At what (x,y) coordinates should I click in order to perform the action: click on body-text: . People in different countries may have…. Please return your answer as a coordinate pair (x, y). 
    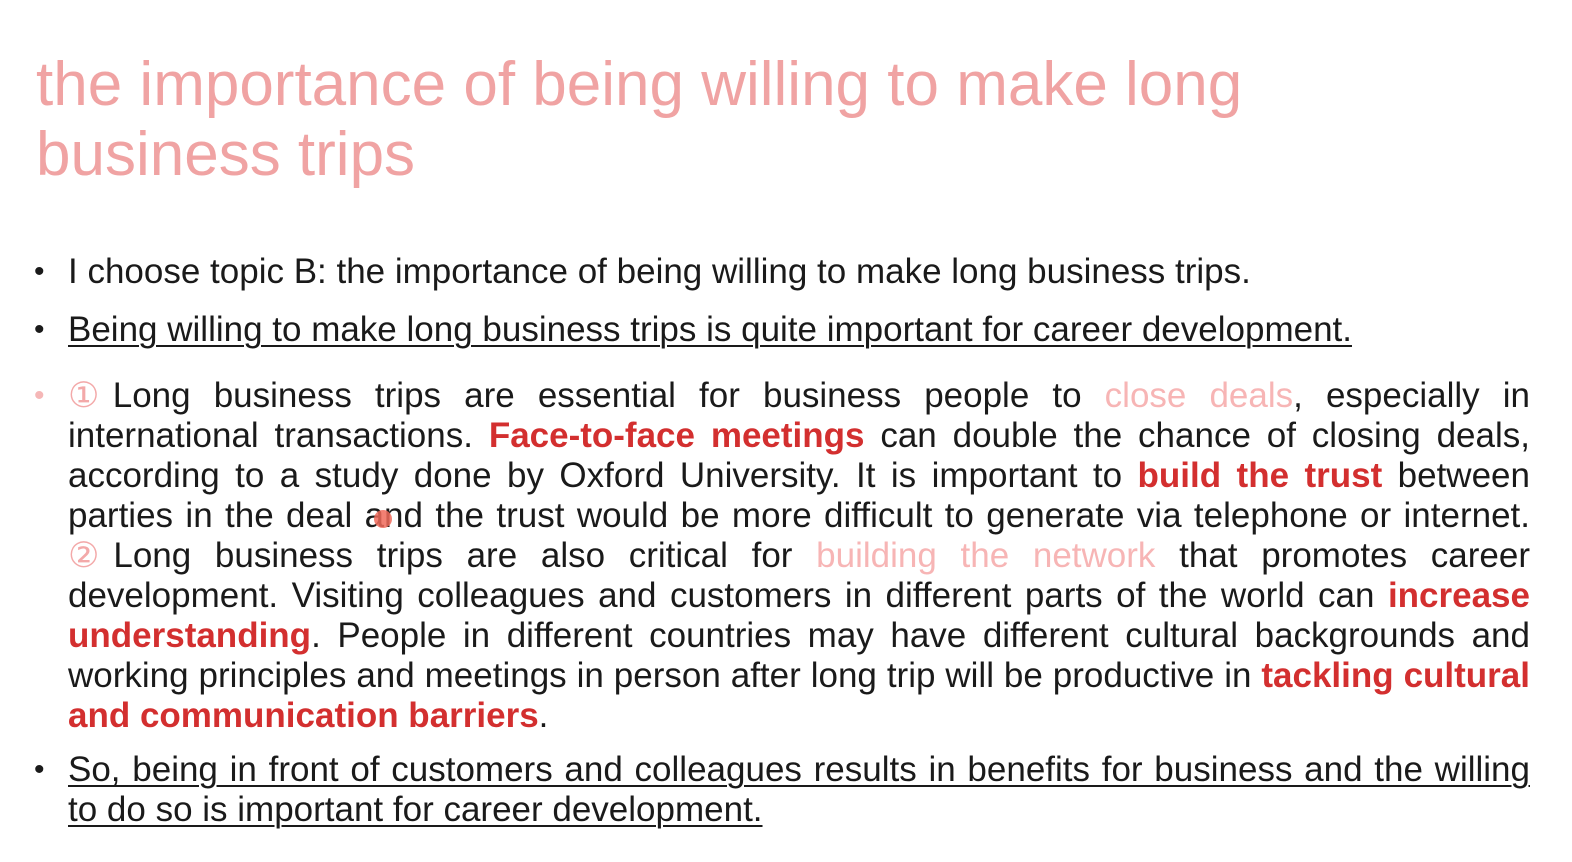
    Looking at the image, I should click on (799, 655).